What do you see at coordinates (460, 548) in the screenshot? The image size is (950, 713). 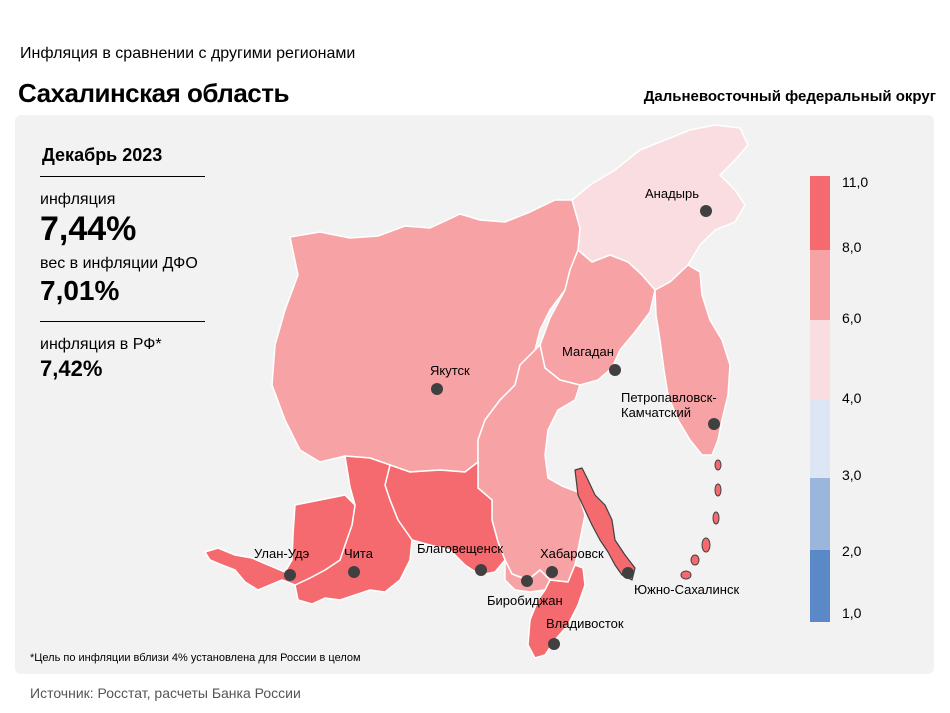 I see `city-label-blagoveshchensk: Благовещенск` at bounding box center [460, 548].